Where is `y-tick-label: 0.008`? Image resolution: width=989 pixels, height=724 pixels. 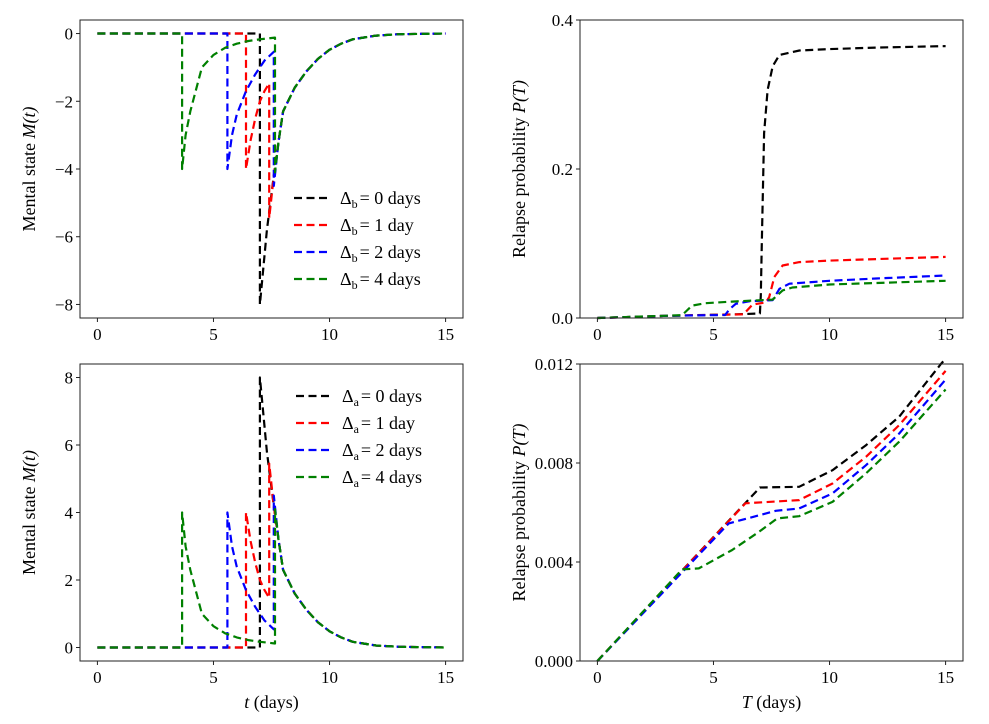 y-tick-label: 0.008 is located at coordinates (554, 463).